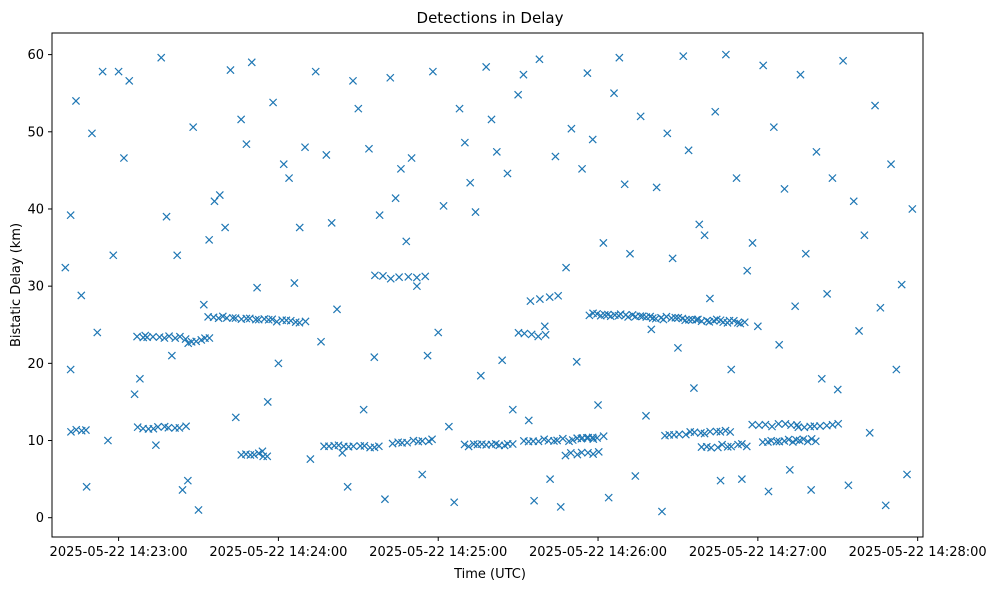  What do you see at coordinates (438, 552) in the screenshot?
I see `x-tick-label: 2025-05-22 14:25:00` at bounding box center [438, 552].